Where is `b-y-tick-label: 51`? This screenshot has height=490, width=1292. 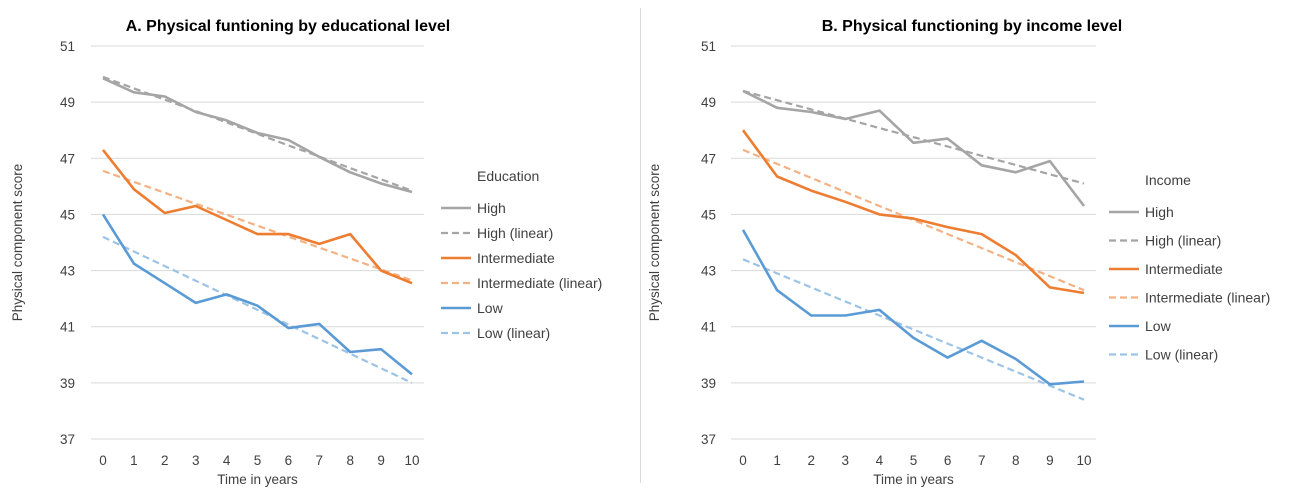 b-y-tick-label: 51 is located at coordinates (708, 46).